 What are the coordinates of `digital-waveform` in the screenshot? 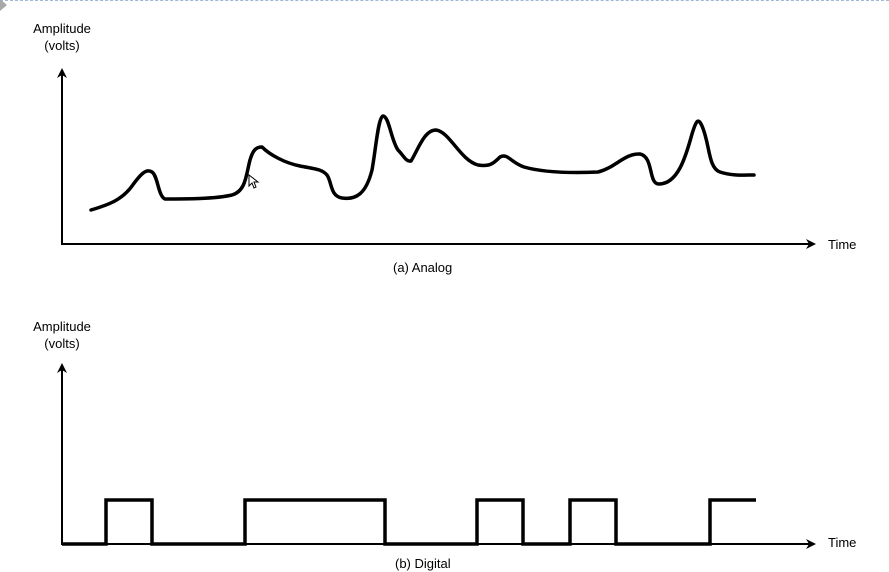 It's located at (409, 522).